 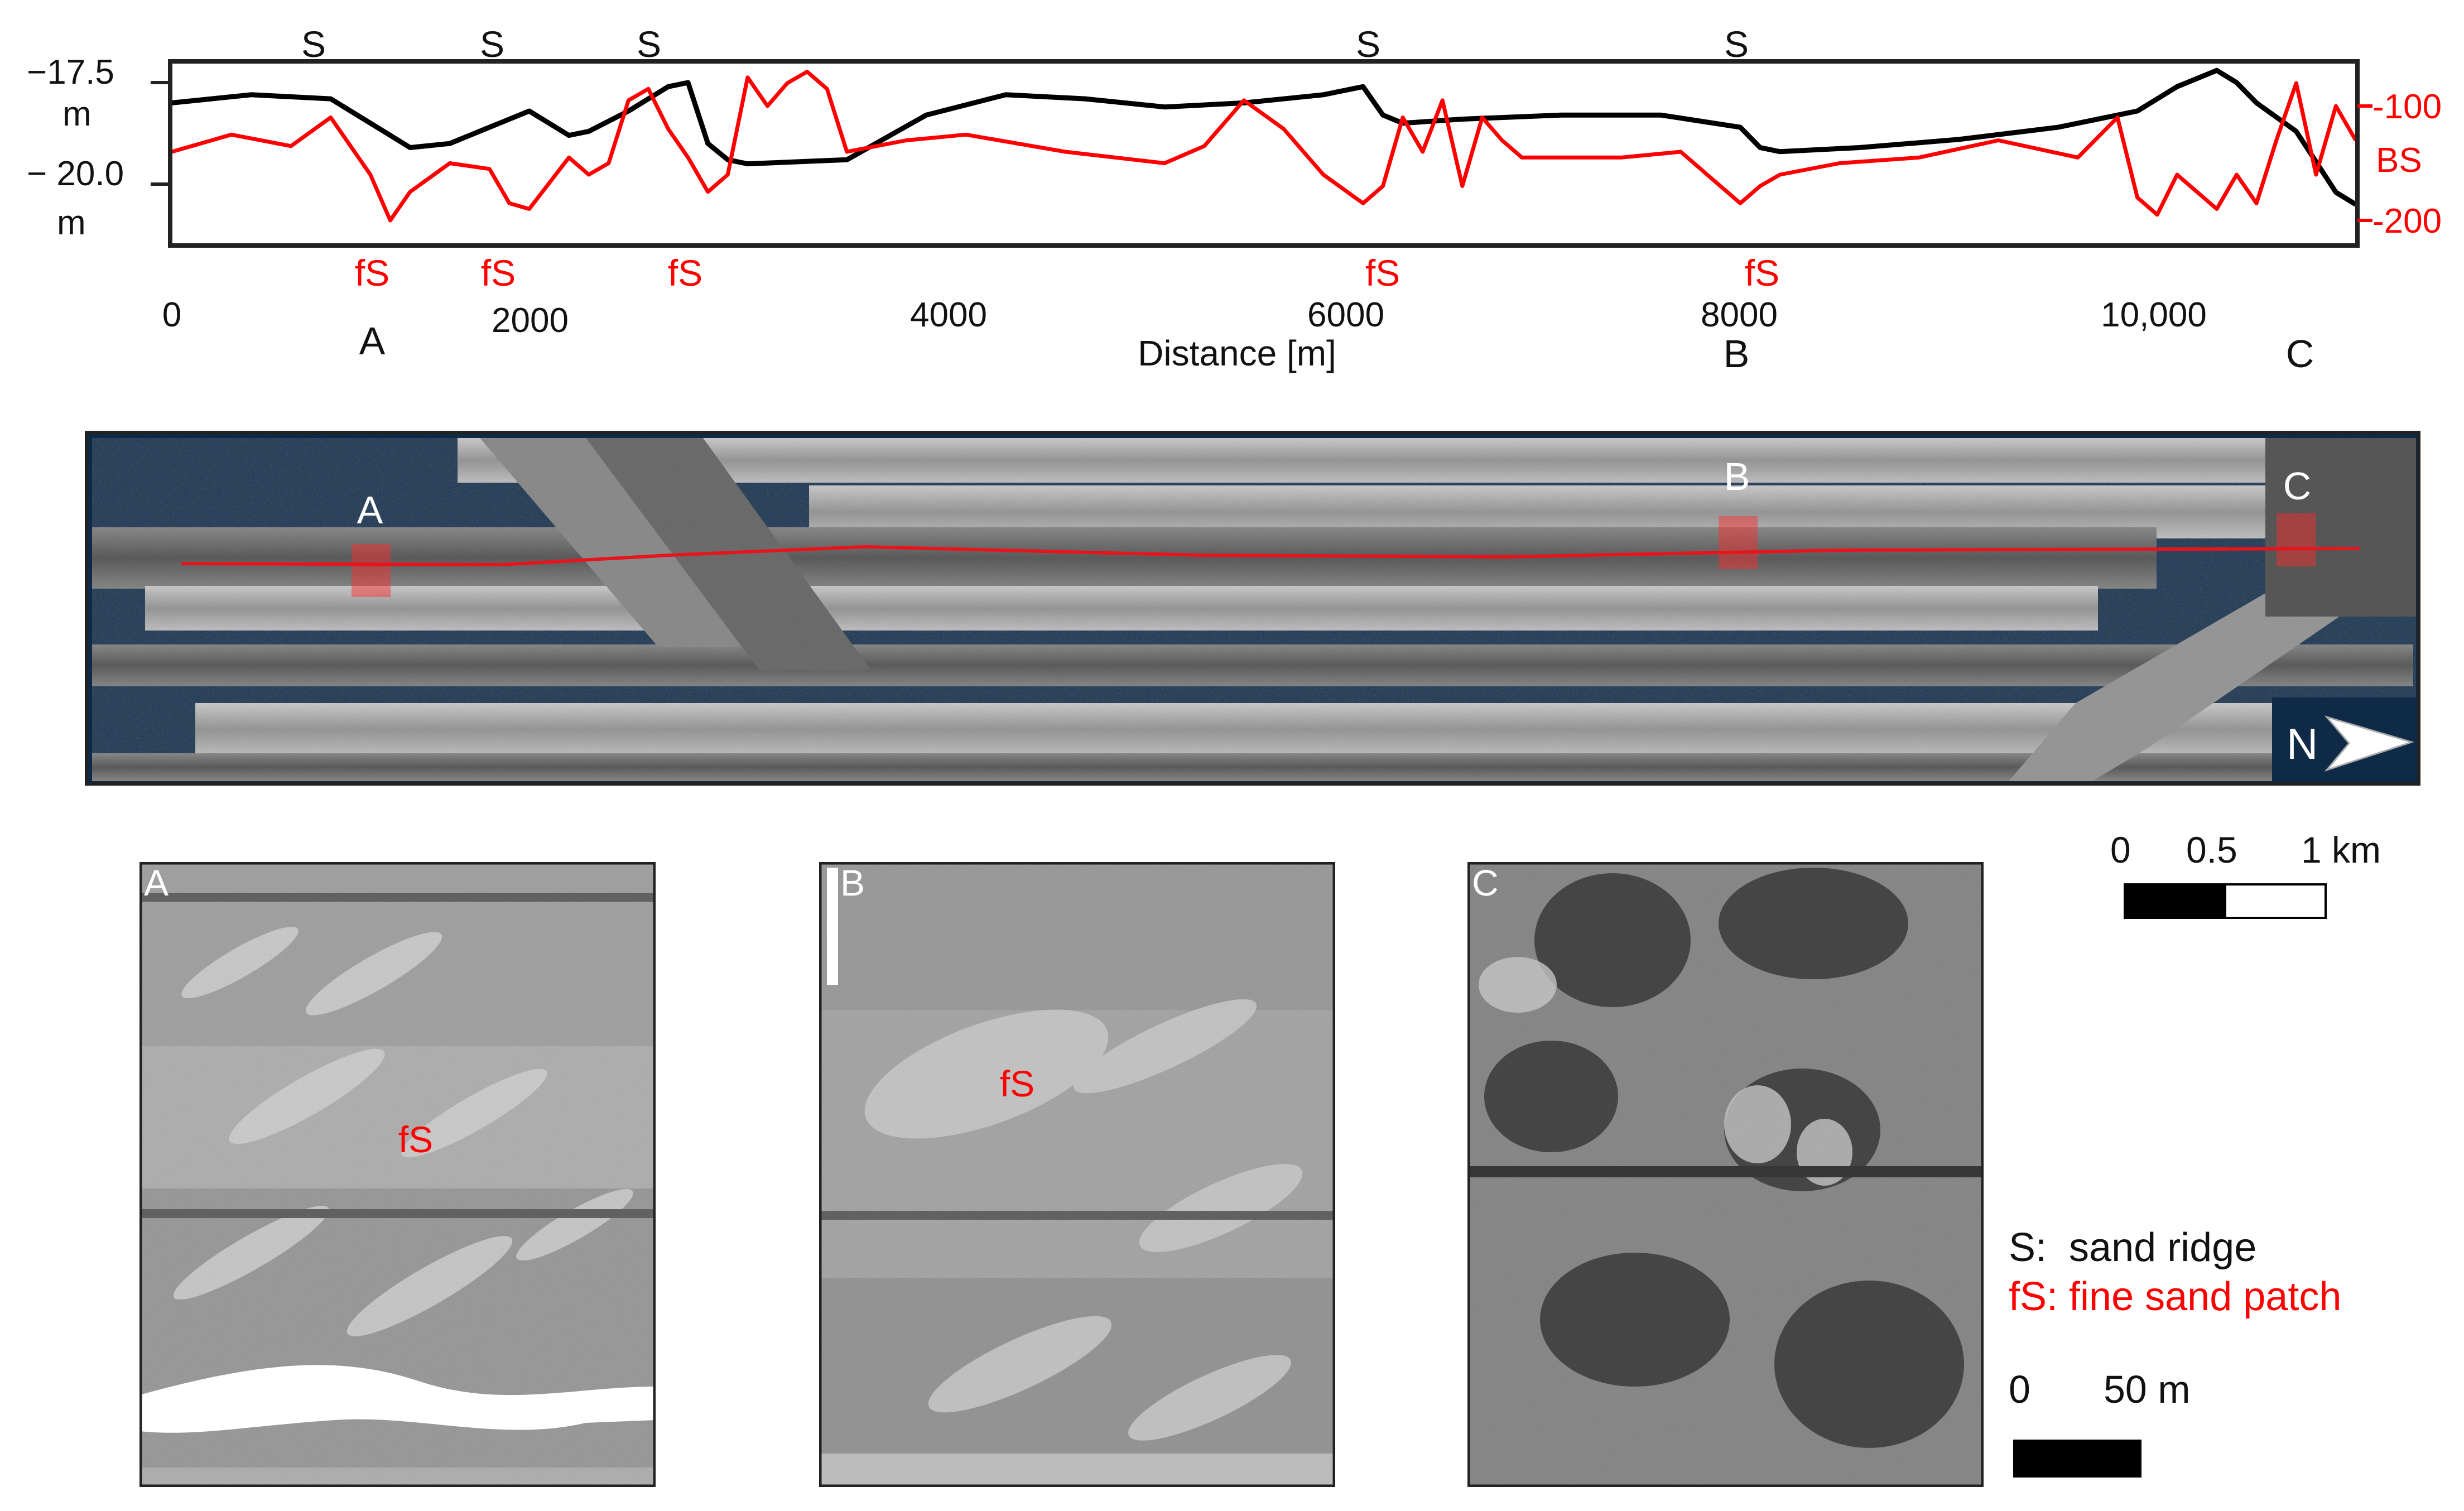 I want to click on legend: S: sand ridge fS: fine sand patch, so click(x=2232, y=1278).